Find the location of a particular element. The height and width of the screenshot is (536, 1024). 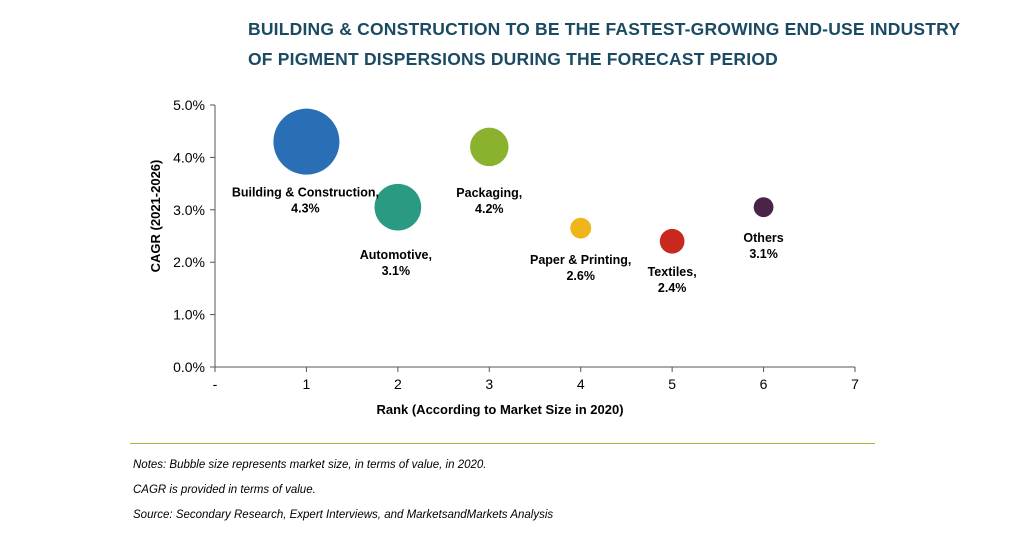

y-axis-title: CAGR (2021-2026) is located at coordinates (155, 216).